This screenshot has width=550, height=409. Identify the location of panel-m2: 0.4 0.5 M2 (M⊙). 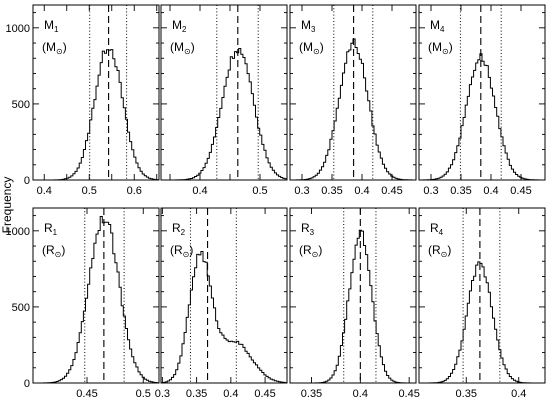
(224, 100).